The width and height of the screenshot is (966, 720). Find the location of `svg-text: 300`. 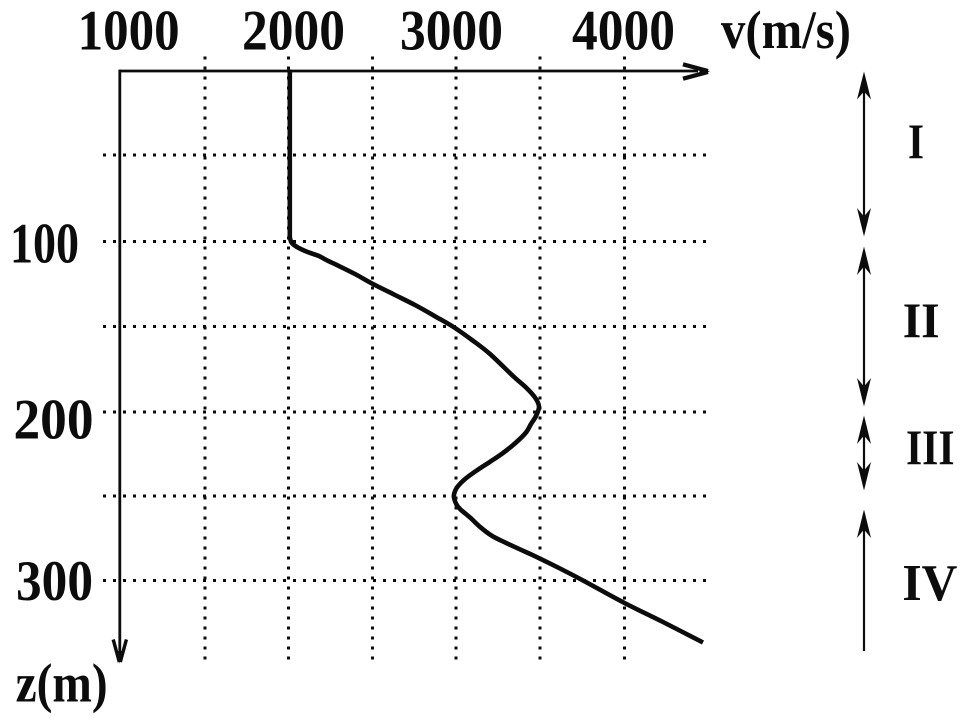

svg-text: 300 is located at coordinates (54, 581).